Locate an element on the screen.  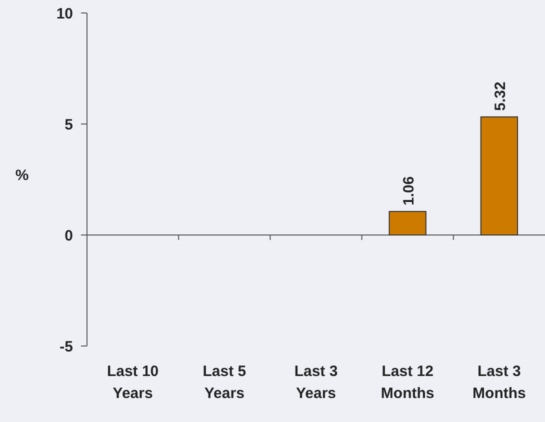
y-tick-label: -5 is located at coordinates (66, 347).